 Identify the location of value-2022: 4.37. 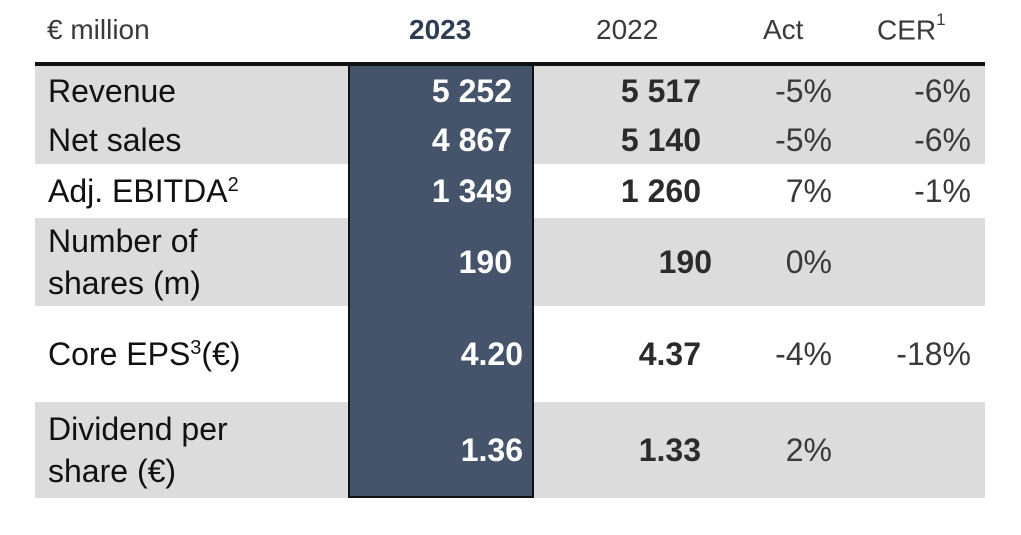
(669, 353).